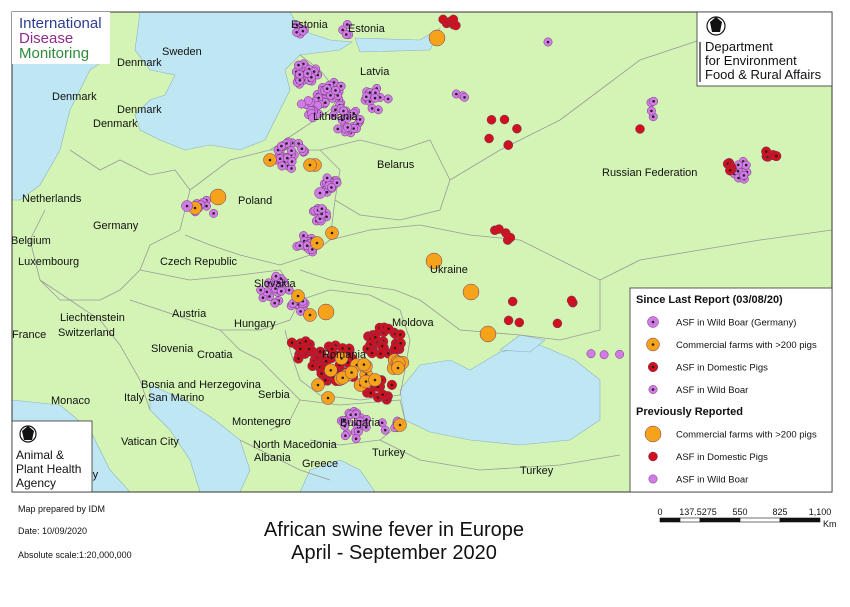 Image resolution: width=850 pixels, height=607 pixels. I want to click on country-label: Belarus, so click(396, 165).